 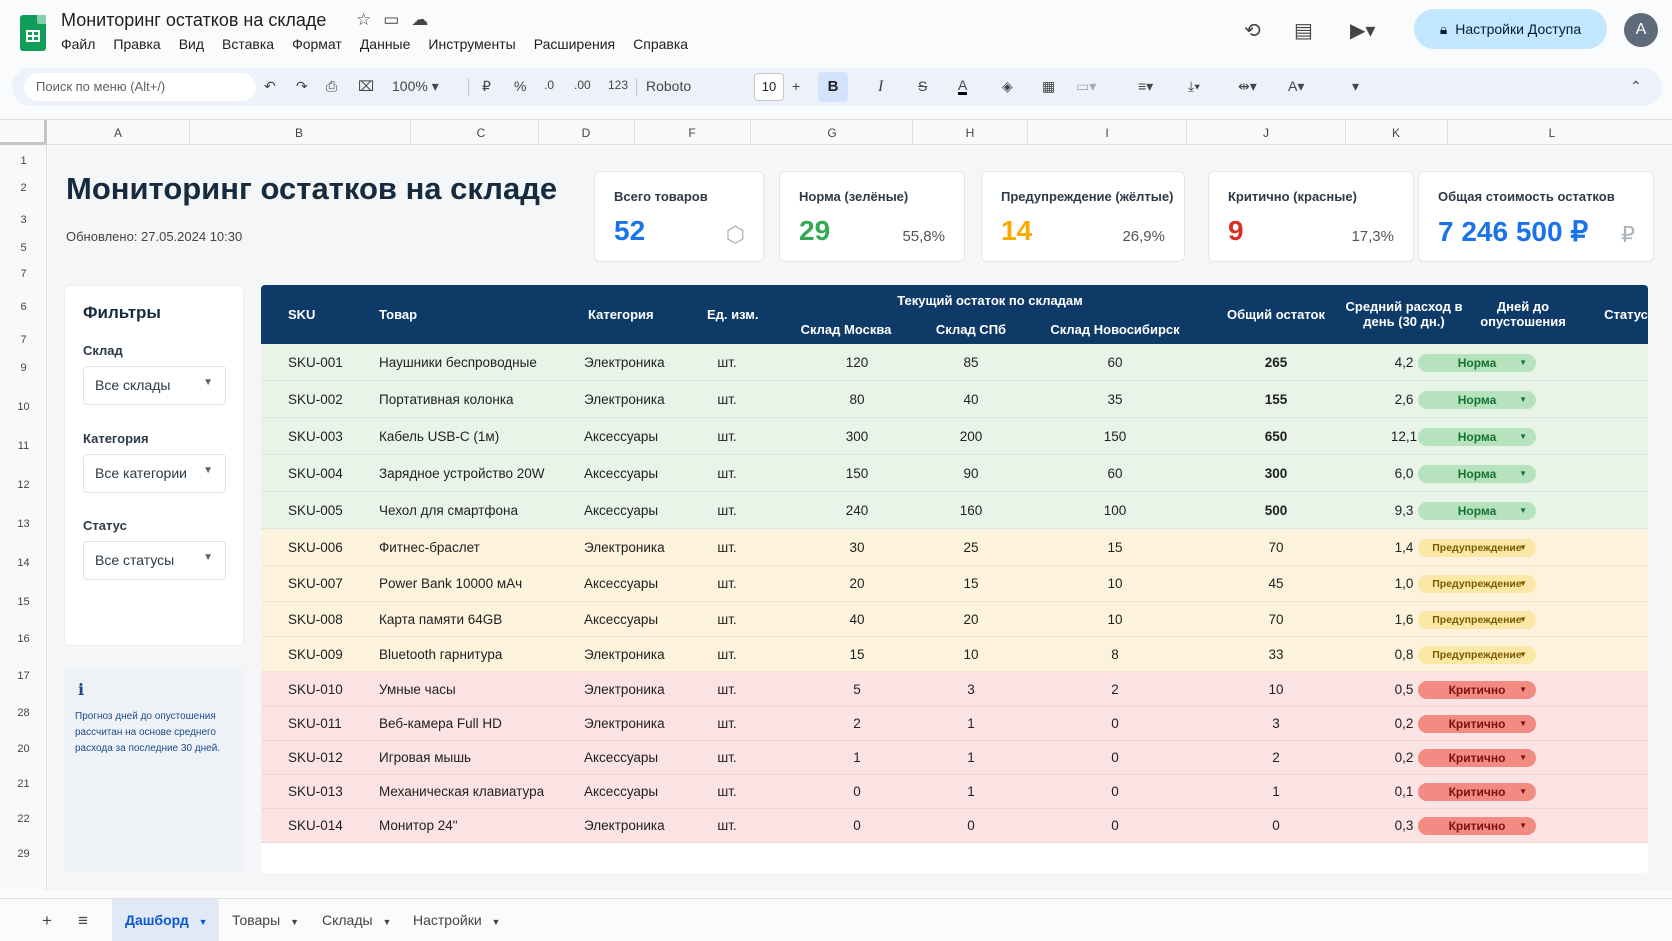 What do you see at coordinates (881, 86) in the screenshot?
I see `italic-button: I` at bounding box center [881, 86].